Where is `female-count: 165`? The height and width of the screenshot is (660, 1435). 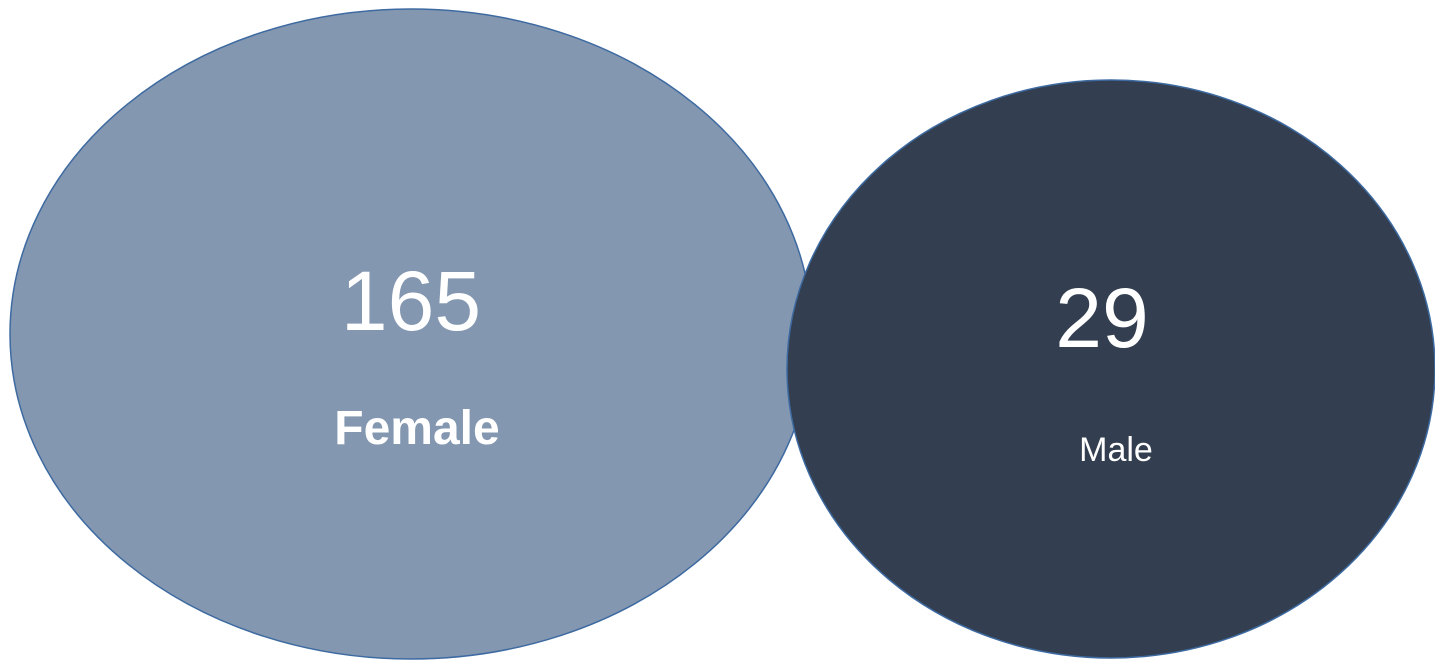 female-count: 165 is located at coordinates (411, 301).